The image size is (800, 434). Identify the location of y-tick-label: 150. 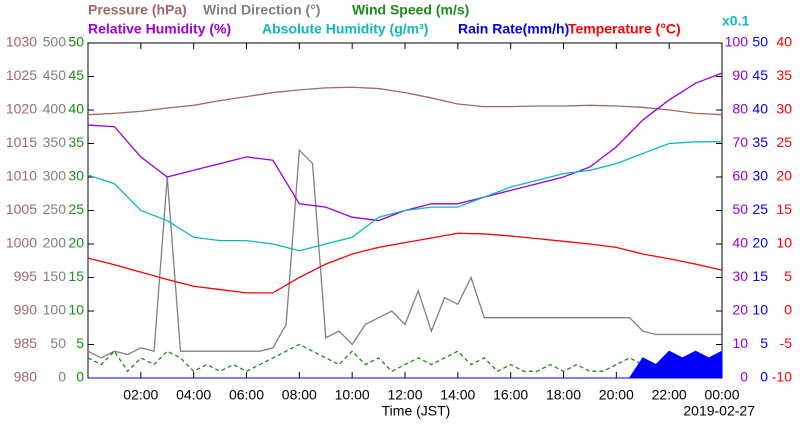
(55, 276).